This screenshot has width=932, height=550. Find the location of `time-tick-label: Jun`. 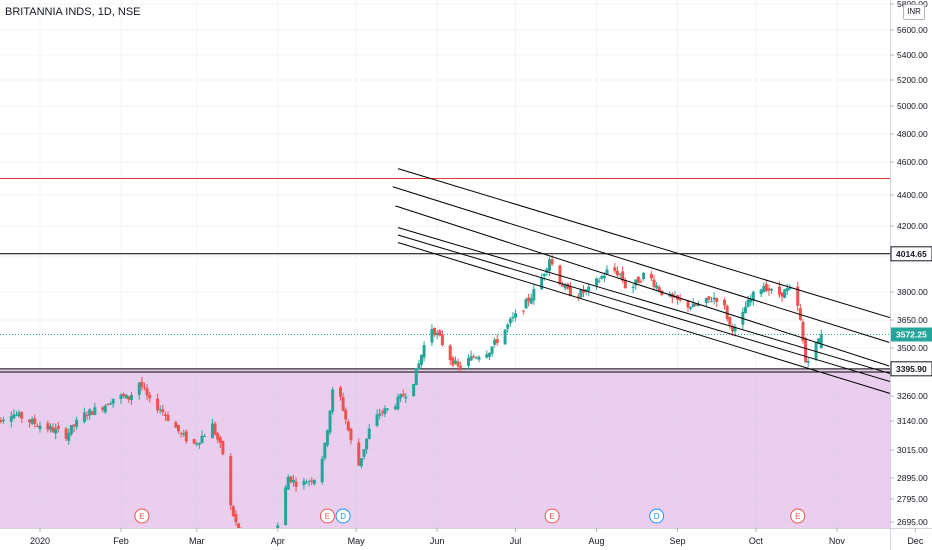

time-tick-label: Jun is located at coordinates (437, 541).